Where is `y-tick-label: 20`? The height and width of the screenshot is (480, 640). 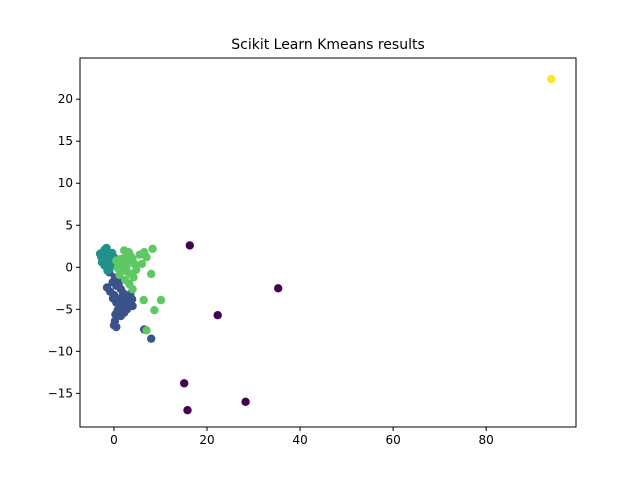 y-tick-label: 20 is located at coordinates (65, 99).